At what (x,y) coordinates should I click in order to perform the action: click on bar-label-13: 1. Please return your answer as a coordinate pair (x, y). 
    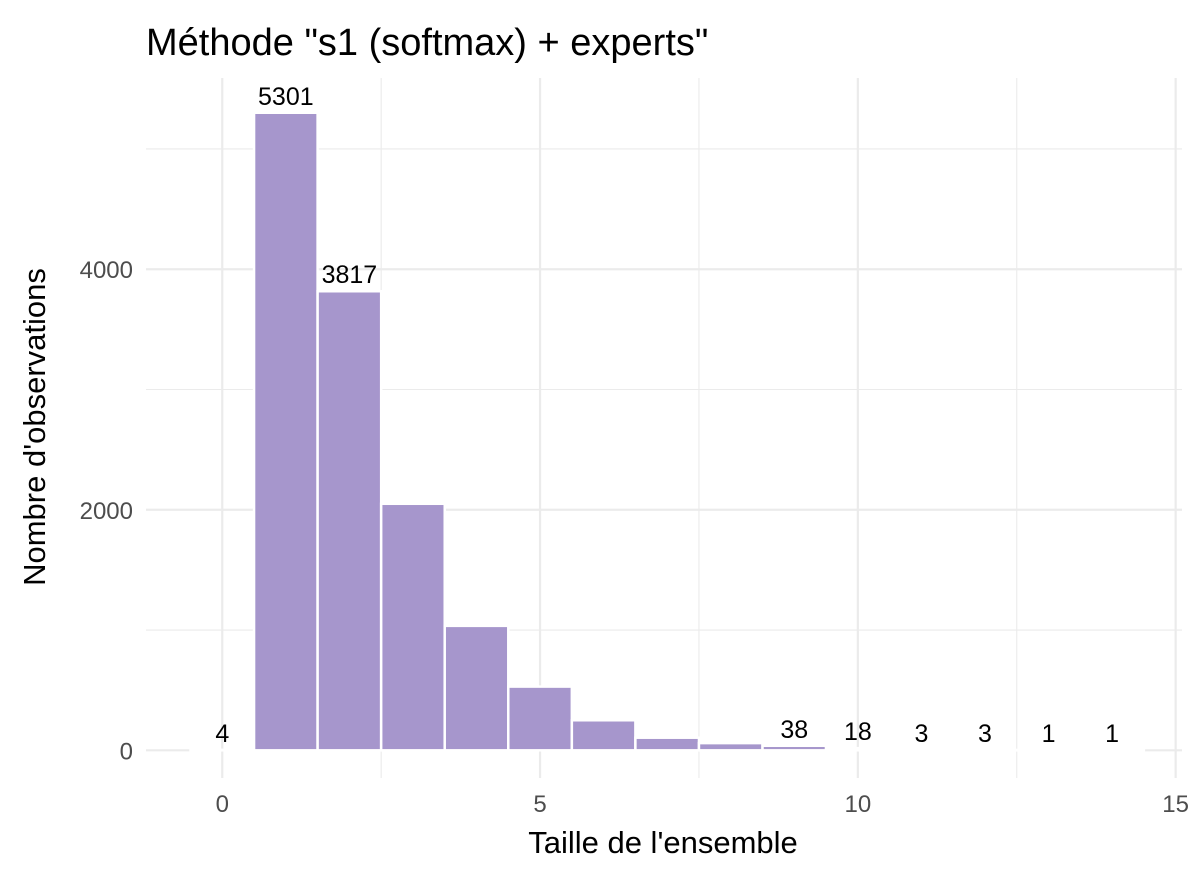
    Looking at the image, I should click on (1049, 734).